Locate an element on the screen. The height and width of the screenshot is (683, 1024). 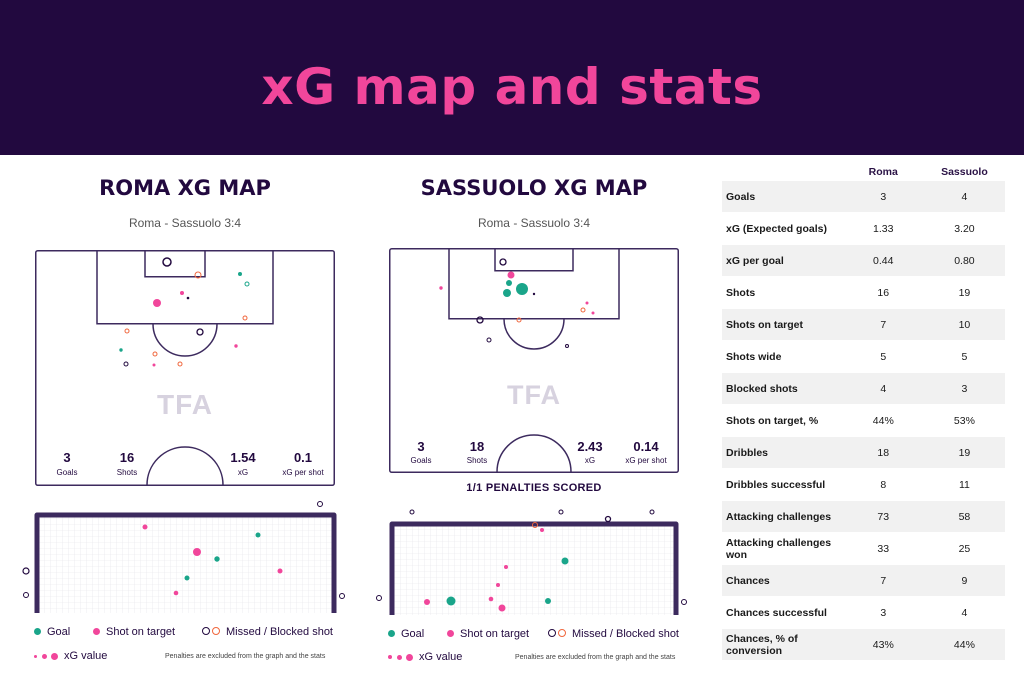
table-row: Attacking challenges 73 58 is located at coordinates (863, 516).